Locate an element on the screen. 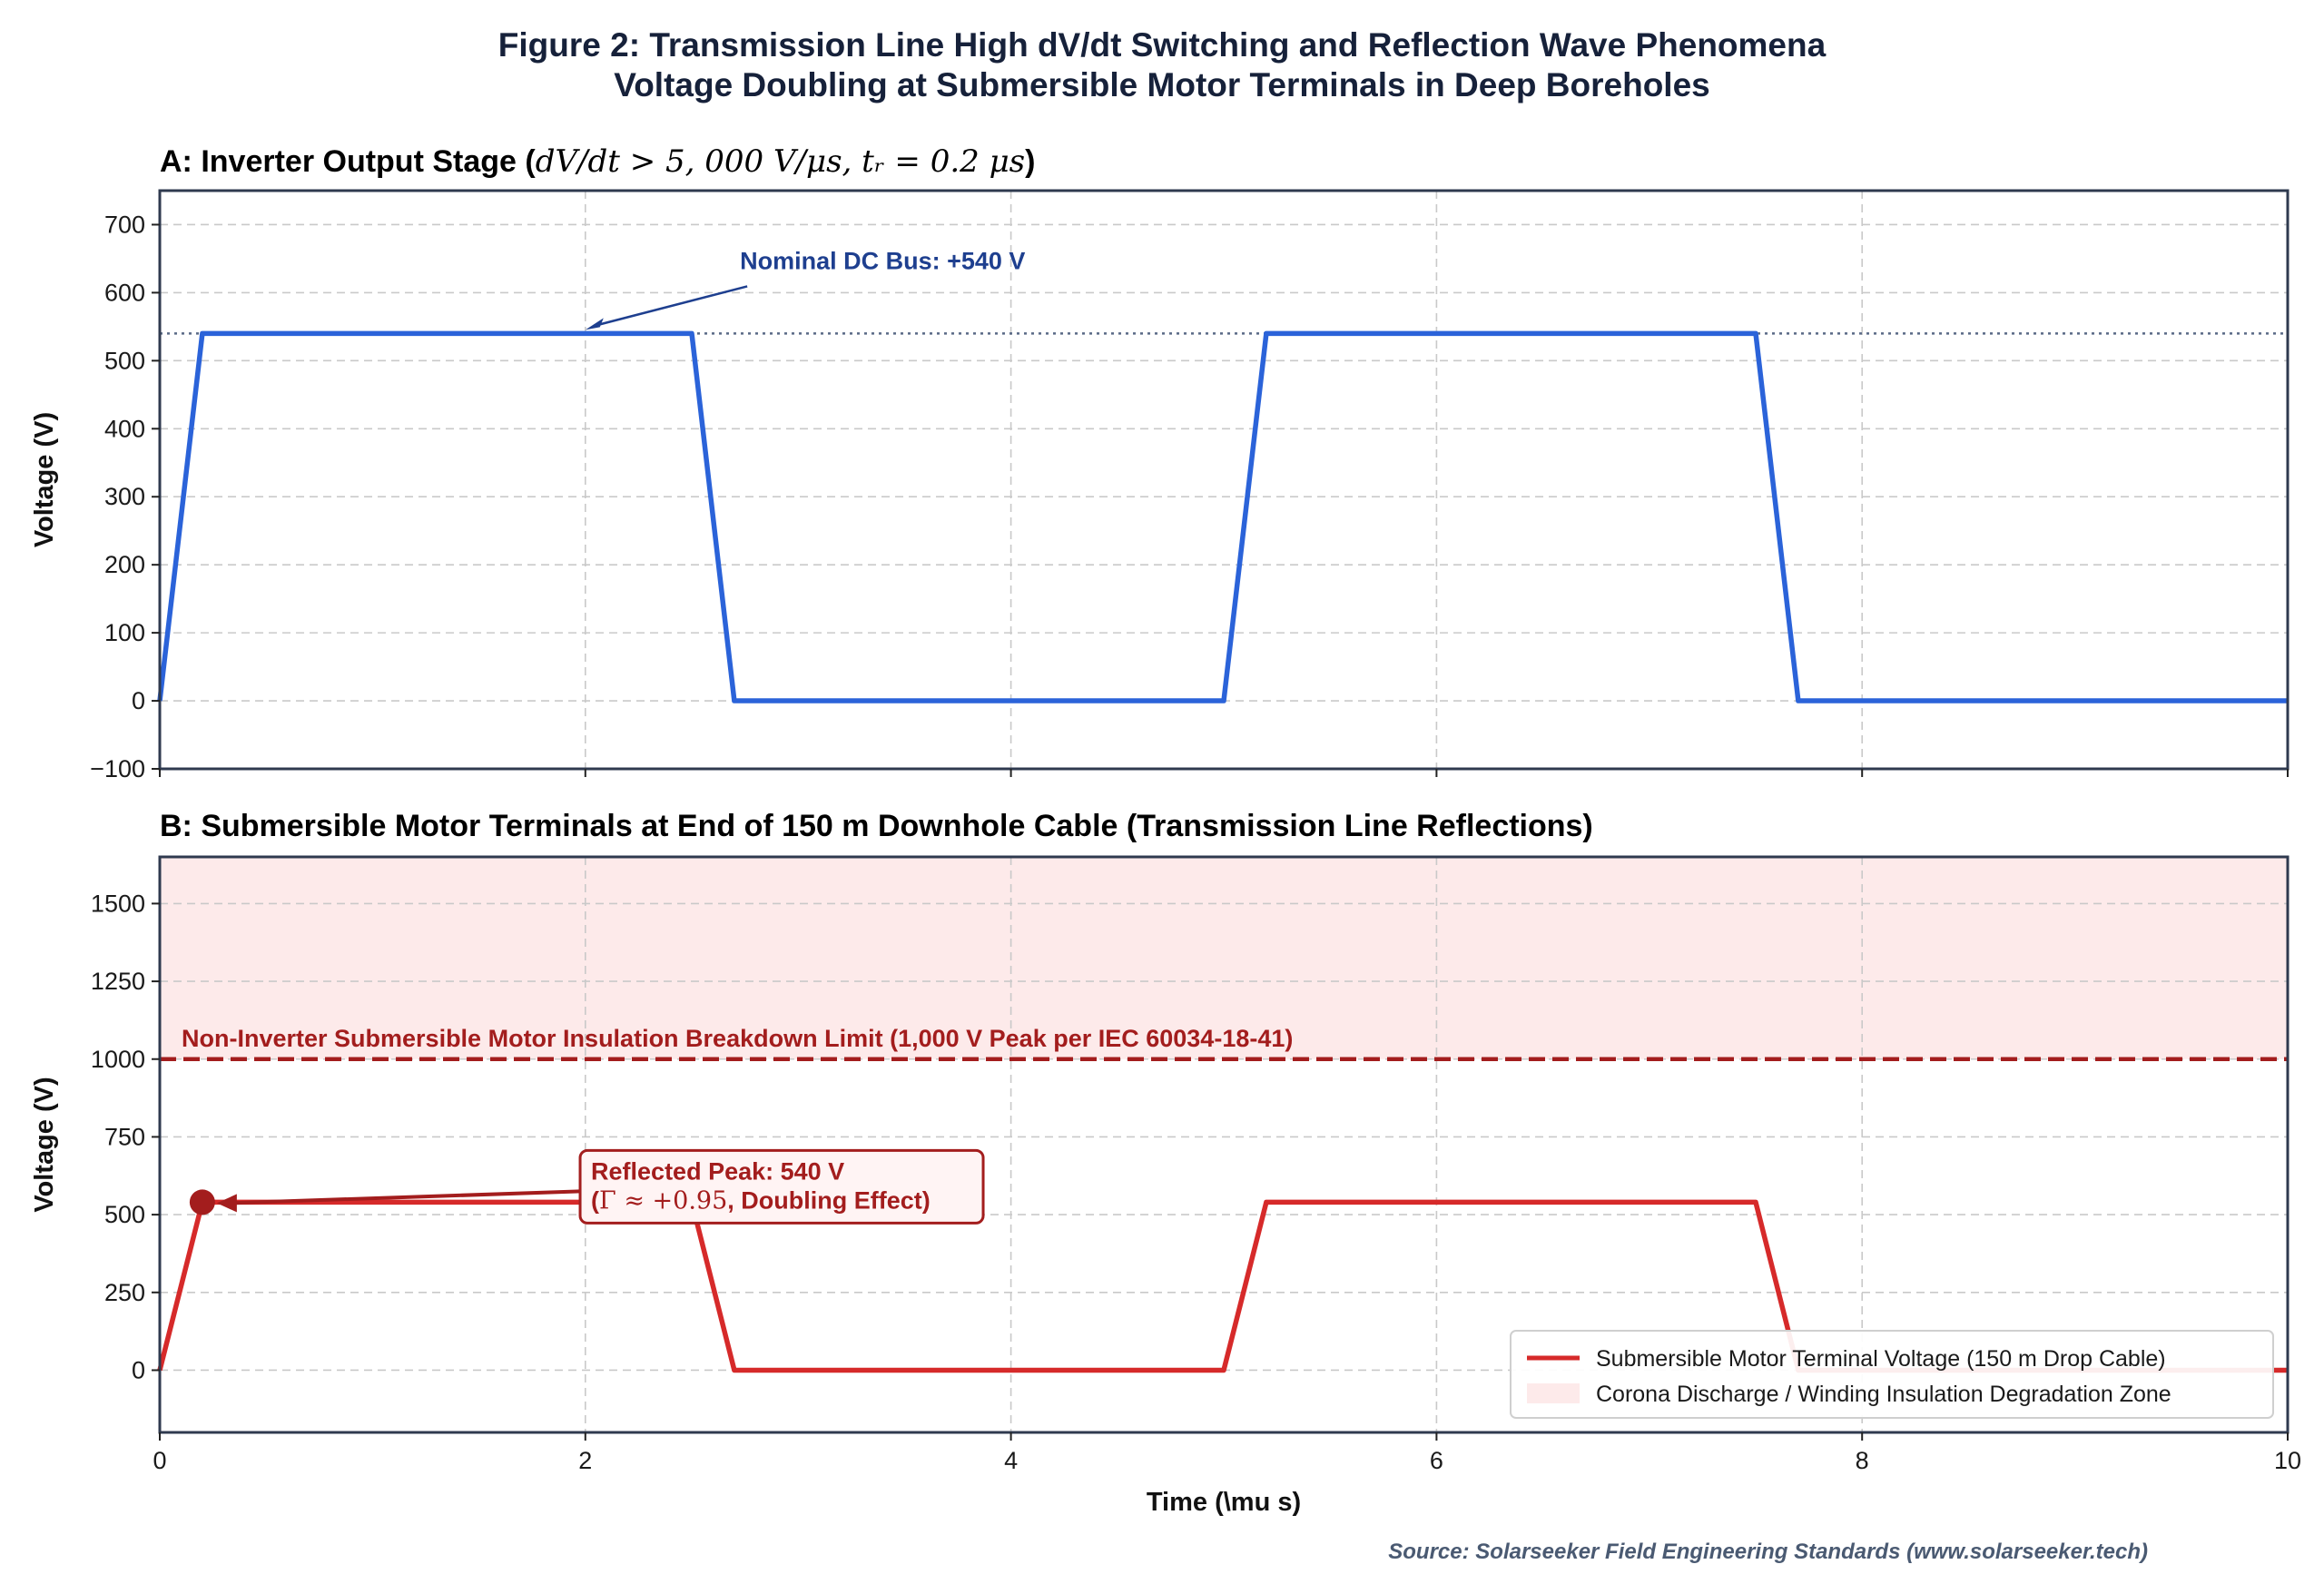  a-ytick-label-0: −100 is located at coordinates (117, 768).